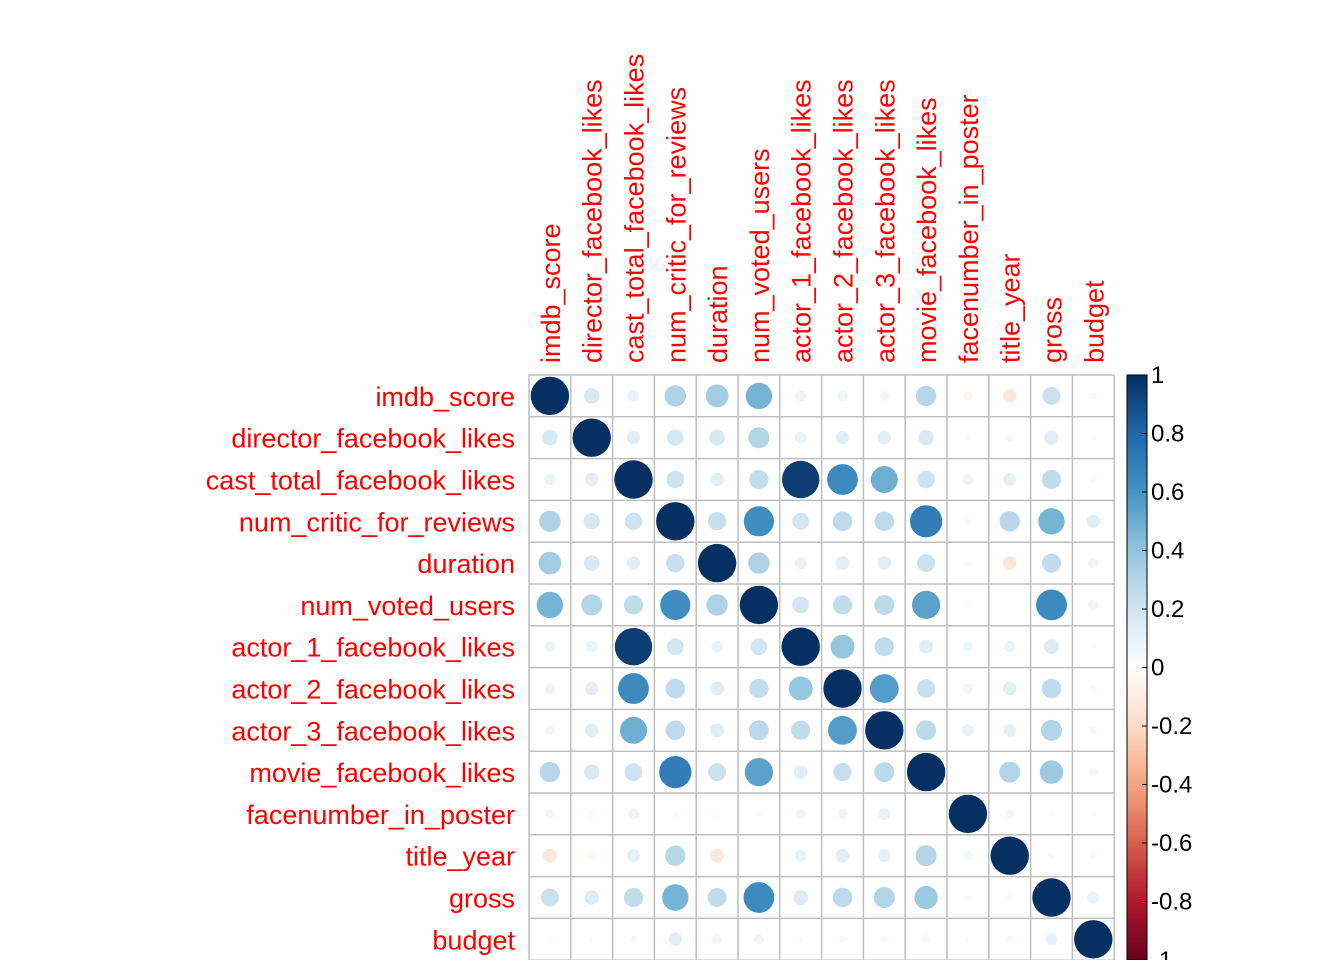 The height and width of the screenshot is (960, 1344). I want to click on corr-cell-cast_total_facebook_likes-imdb_score, so click(550, 479).